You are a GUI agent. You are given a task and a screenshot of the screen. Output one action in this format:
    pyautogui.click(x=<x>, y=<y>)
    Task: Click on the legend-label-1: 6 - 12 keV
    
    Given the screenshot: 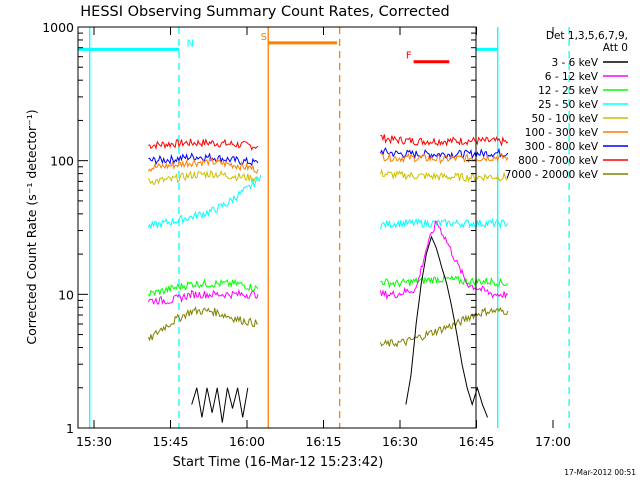 What is the action you would take?
    pyautogui.click(x=572, y=77)
    